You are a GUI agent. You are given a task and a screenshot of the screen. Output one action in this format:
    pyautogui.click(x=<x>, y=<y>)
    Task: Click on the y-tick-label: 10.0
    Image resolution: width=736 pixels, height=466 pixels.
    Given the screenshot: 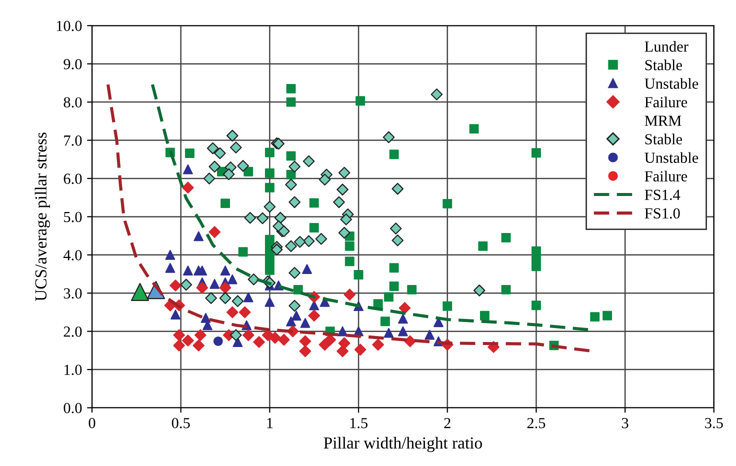 What is the action you would take?
    pyautogui.click(x=69, y=26)
    